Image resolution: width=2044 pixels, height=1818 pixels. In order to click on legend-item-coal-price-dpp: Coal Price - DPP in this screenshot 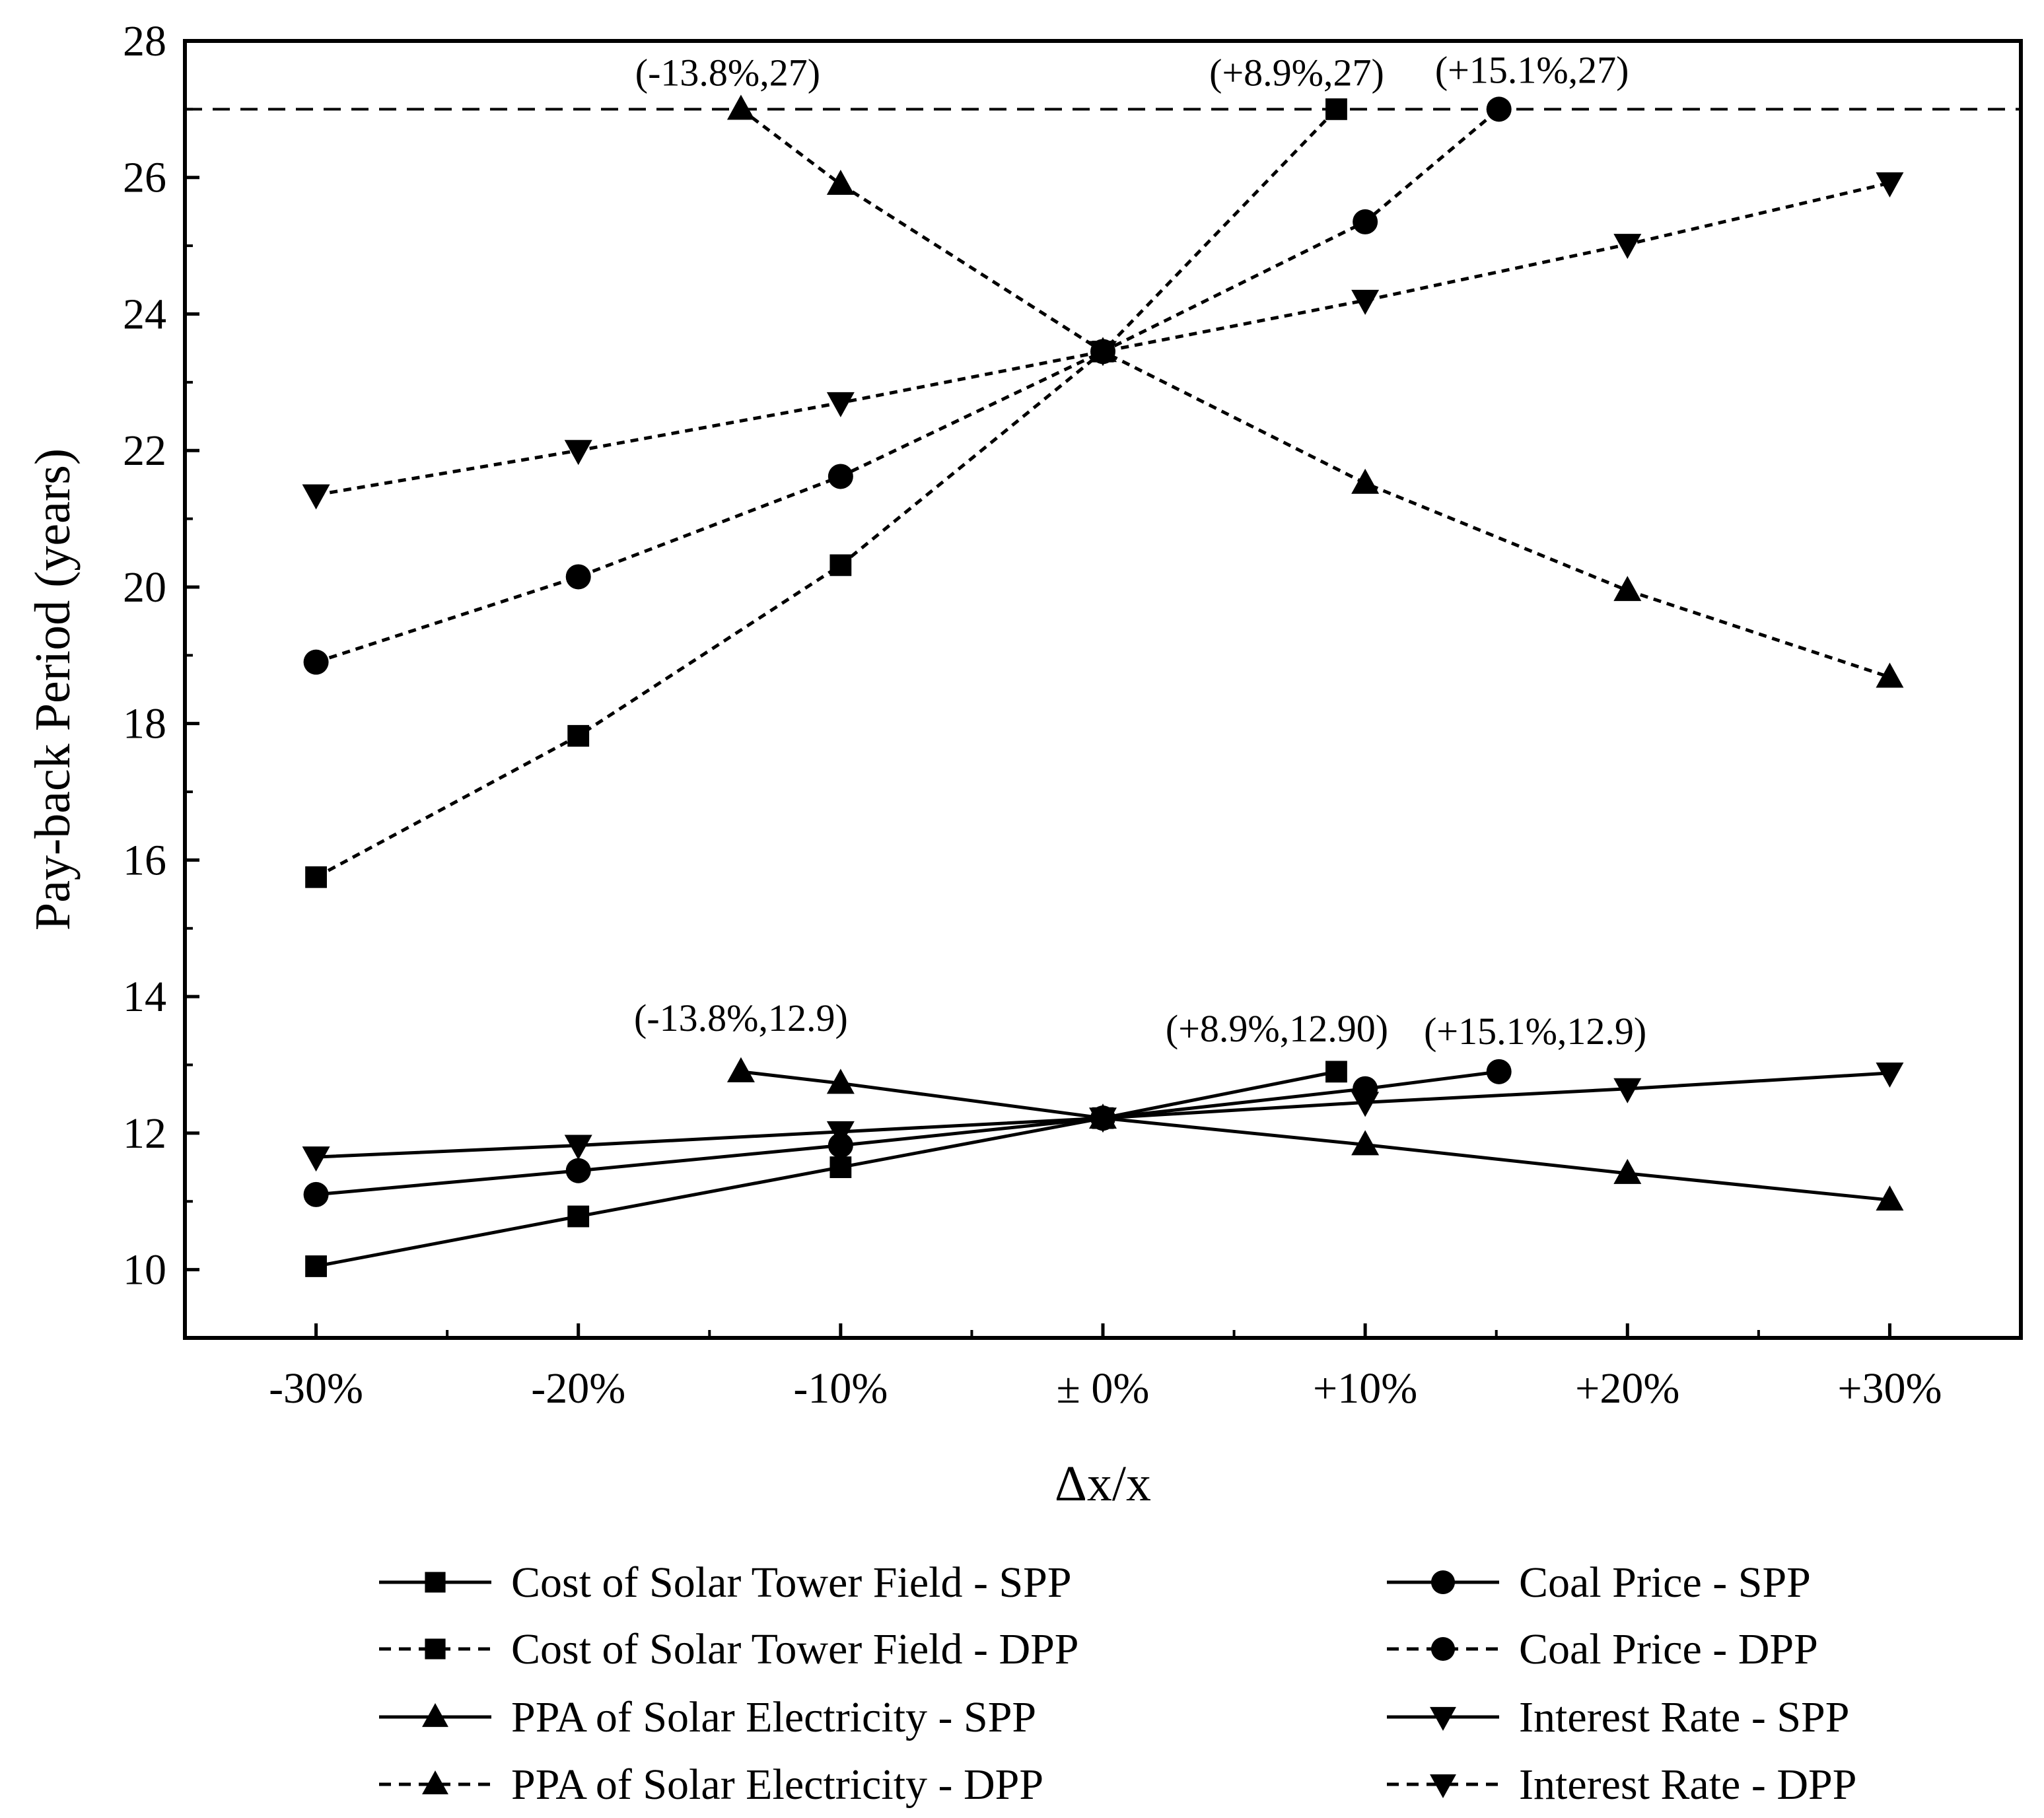, I will do `click(1602, 1649)`.